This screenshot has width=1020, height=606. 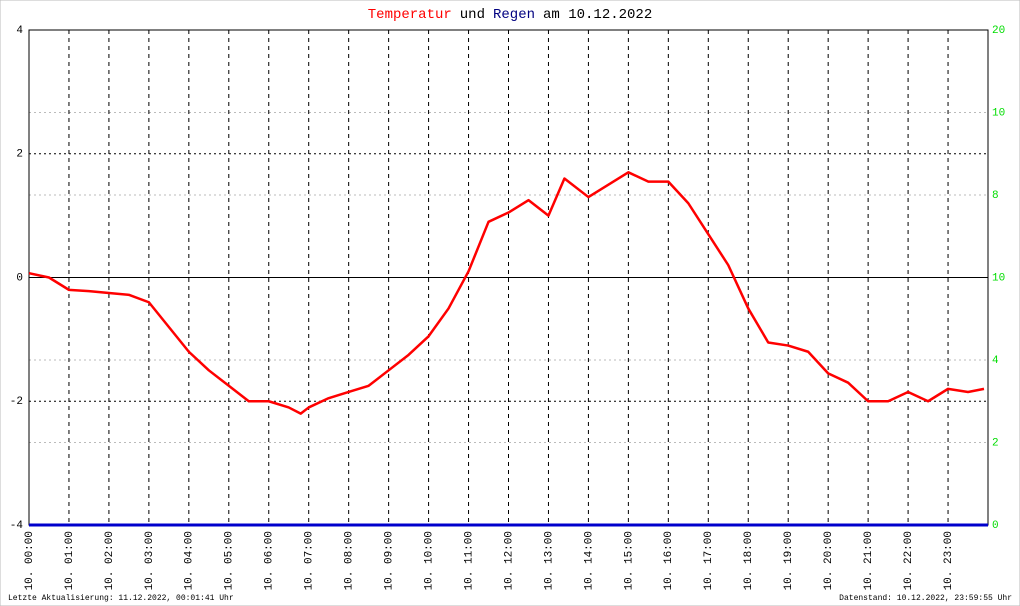 What do you see at coordinates (589, 560) in the screenshot?
I see `x-tick-label: 10. 14:00` at bounding box center [589, 560].